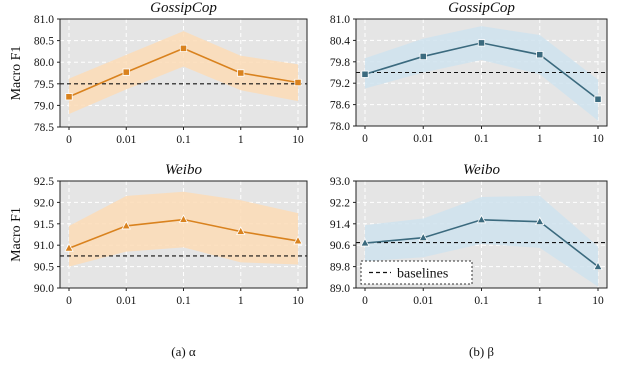 This screenshot has width=630, height=371. What do you see at coordinates (340, 203) in the screenshot?
I see `y-tick-label: 92.2` at bounding box center [340, 203].